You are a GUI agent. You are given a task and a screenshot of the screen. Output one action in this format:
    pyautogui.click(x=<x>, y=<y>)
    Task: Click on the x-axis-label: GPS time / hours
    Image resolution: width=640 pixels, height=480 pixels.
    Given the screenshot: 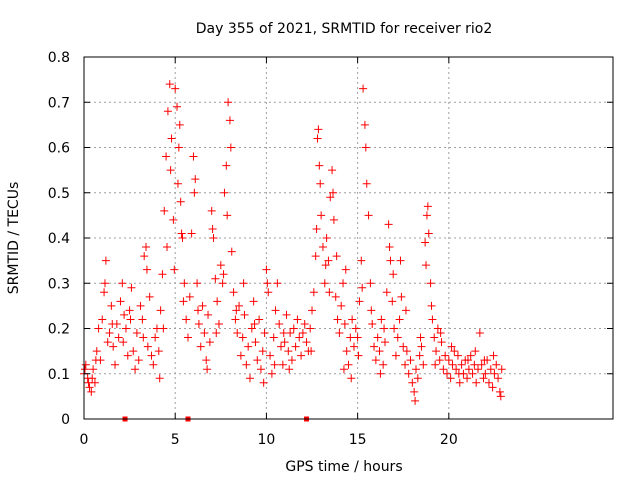 What is the action you would take?
    pyautogui.click(x=343, y=467)
    